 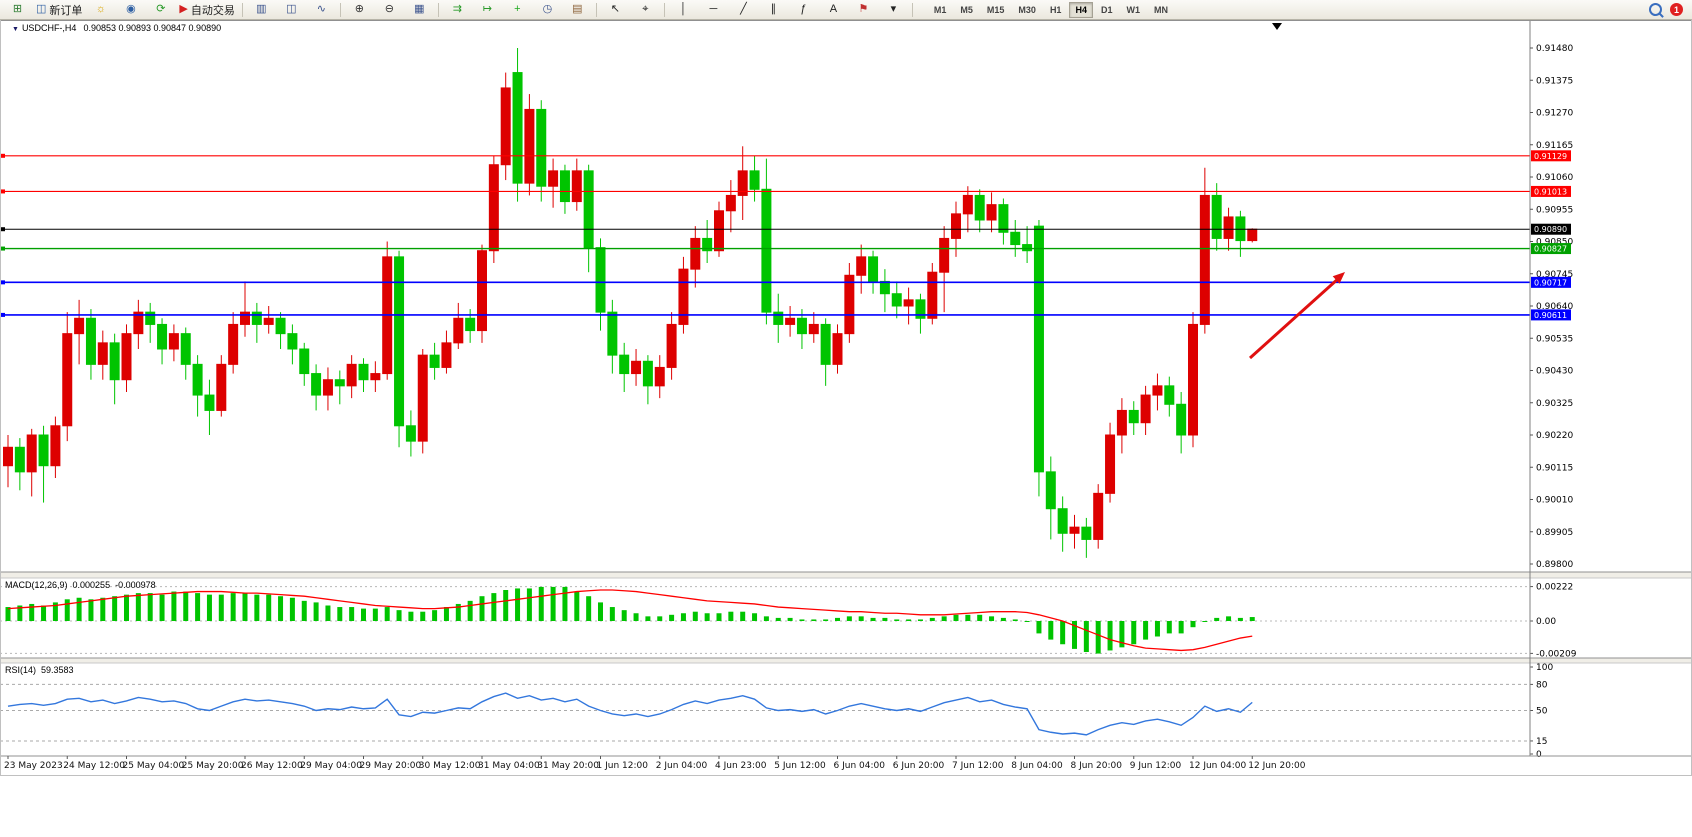 What do you see at coordinates (547, 10) in the screenshot?
I see `periods-button: ◷` at bounding box center [547, 10].